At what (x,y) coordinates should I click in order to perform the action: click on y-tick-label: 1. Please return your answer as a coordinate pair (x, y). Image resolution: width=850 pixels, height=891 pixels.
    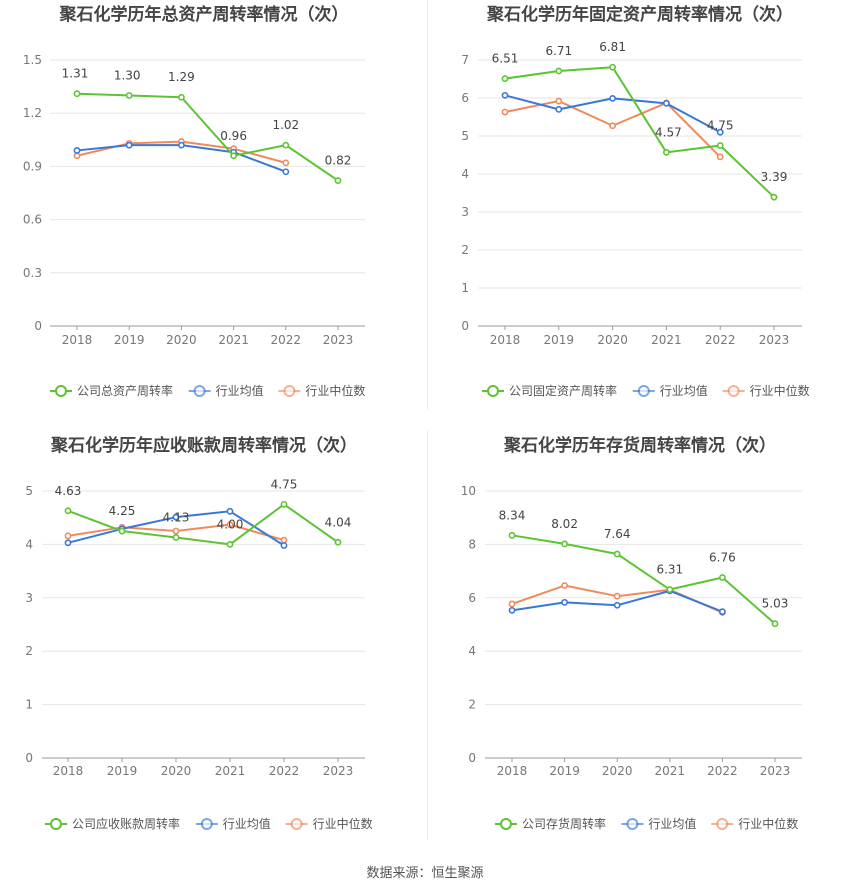
    Looking at the image, I should click on (29, 705).